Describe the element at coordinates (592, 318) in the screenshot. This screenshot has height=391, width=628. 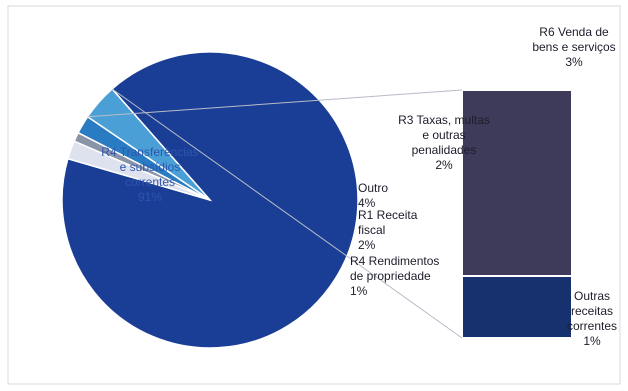
I see `bar-label-1: Outras receitas correntes 1%` at that location.